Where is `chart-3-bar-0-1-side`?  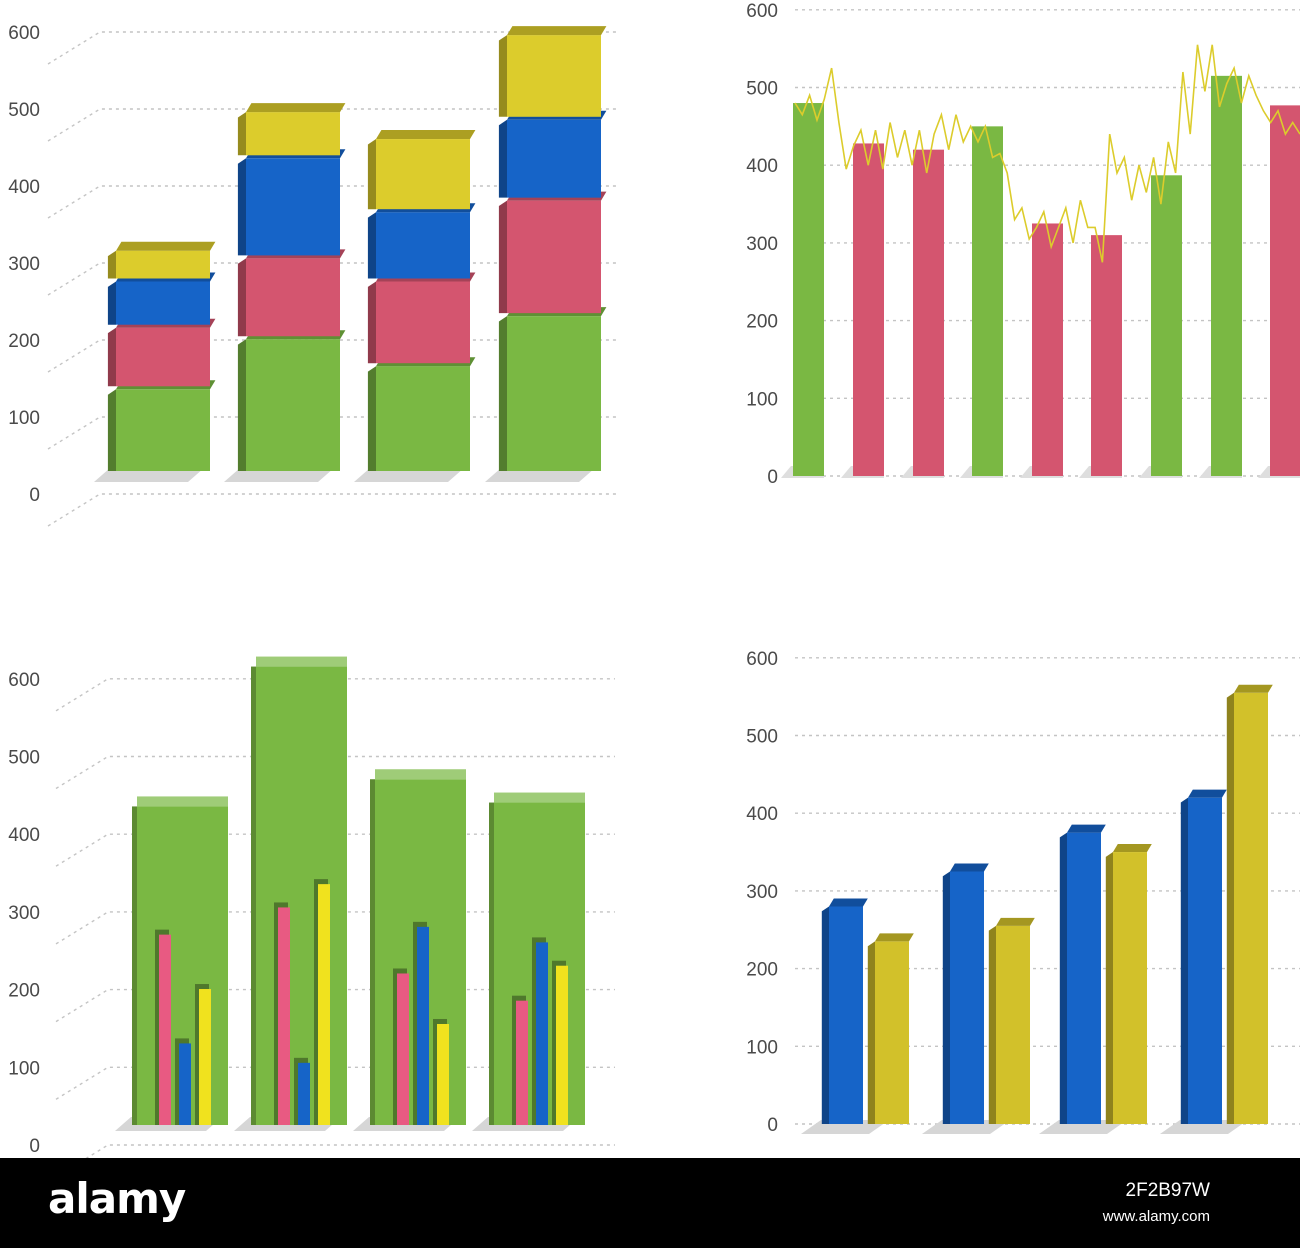 chart-3-bar-0-1-side is located at coordinates (871, 1032).